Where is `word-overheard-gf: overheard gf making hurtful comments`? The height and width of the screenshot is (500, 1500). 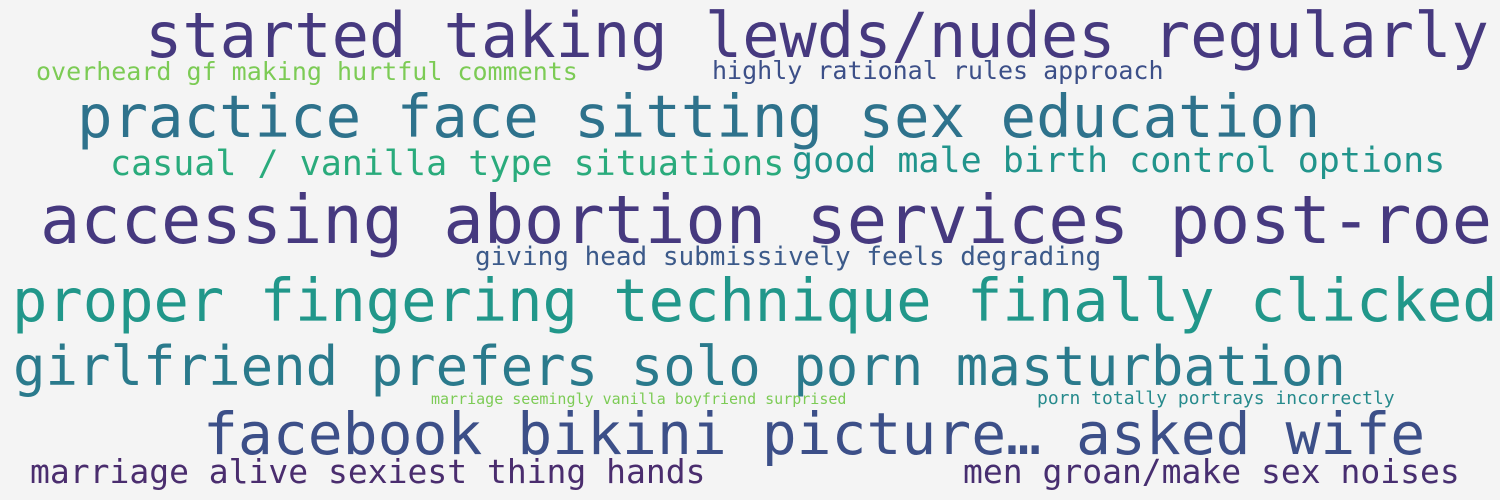
word-overheard-gf: overheard gf making hurtful comments is located at coordinates (307, 71).